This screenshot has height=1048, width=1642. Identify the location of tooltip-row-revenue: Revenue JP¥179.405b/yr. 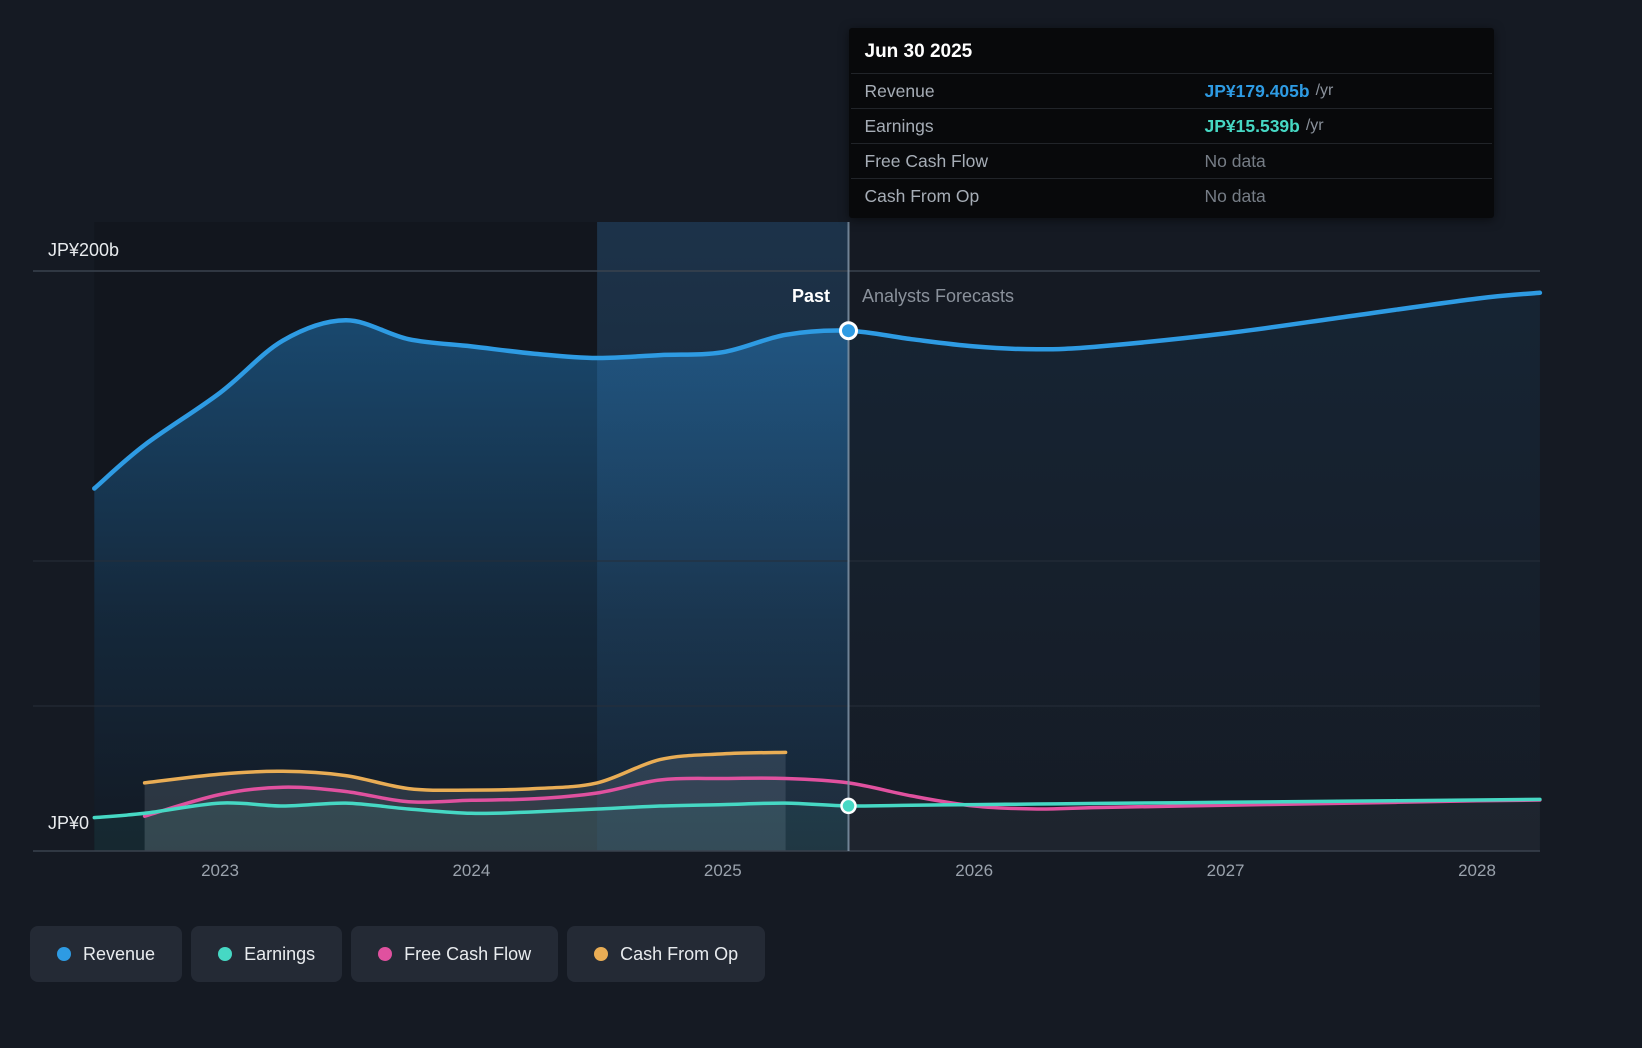
(1171, 90).